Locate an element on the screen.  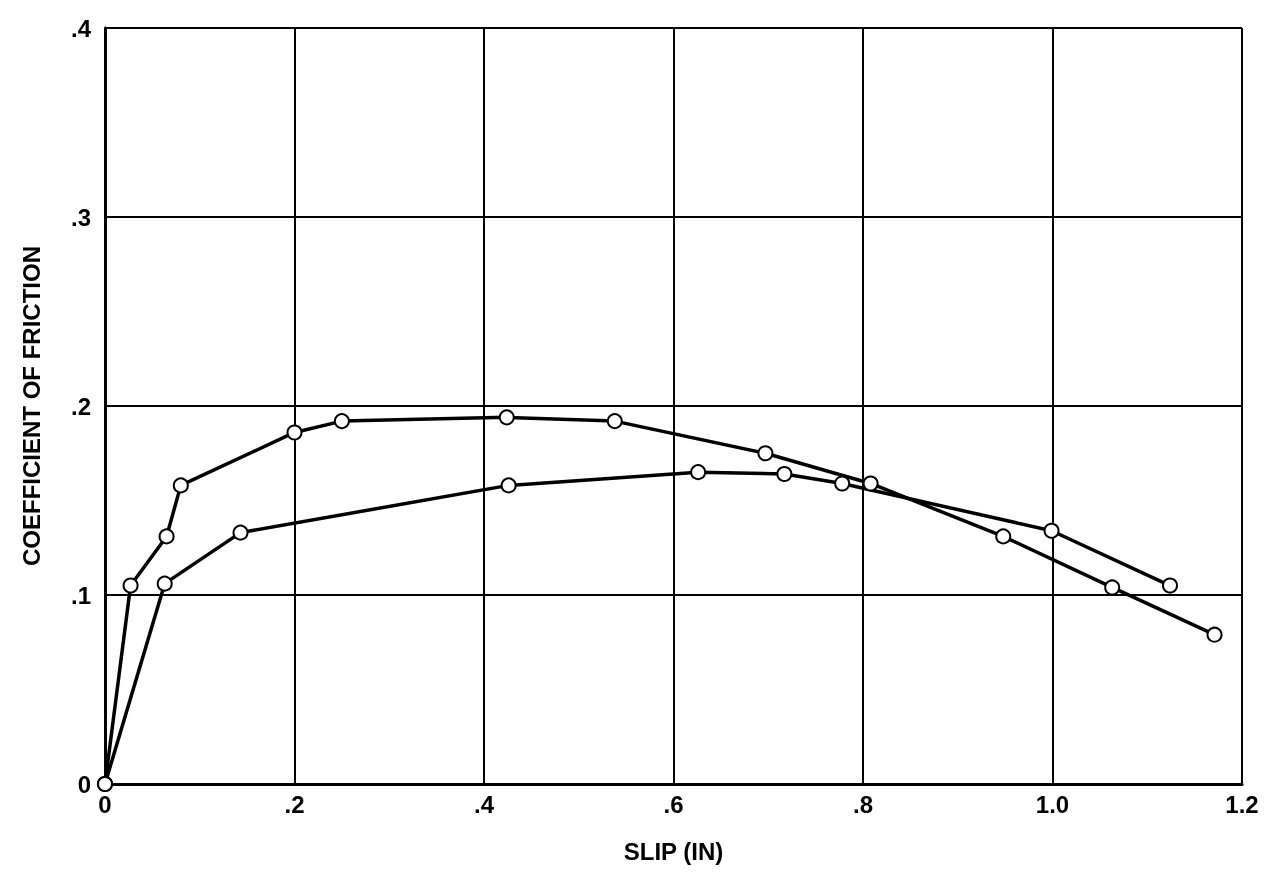
x-tick-label: .8 is located at coordinates (863, 804).